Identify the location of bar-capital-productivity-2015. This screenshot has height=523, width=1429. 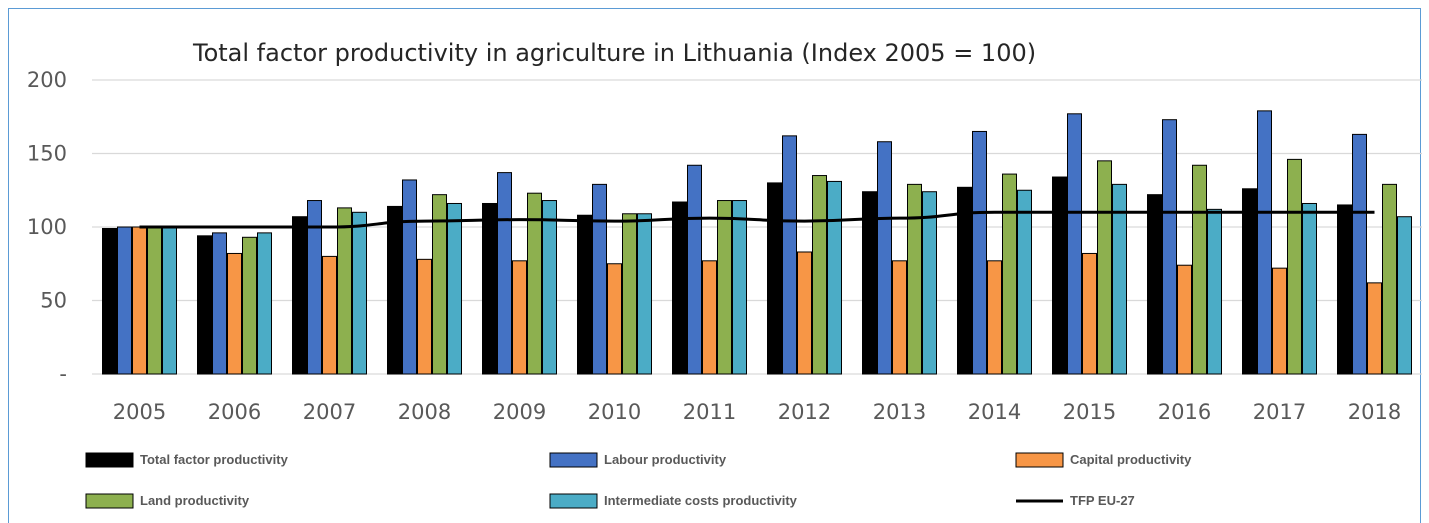
(1089, 313).